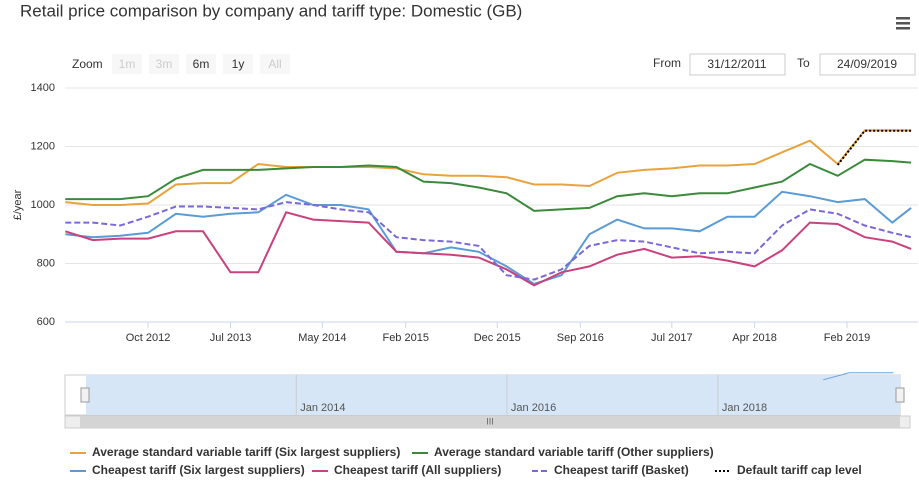 The image size is (919, 487). I want to click on scrollbar-grip: III, so click(490, 421).